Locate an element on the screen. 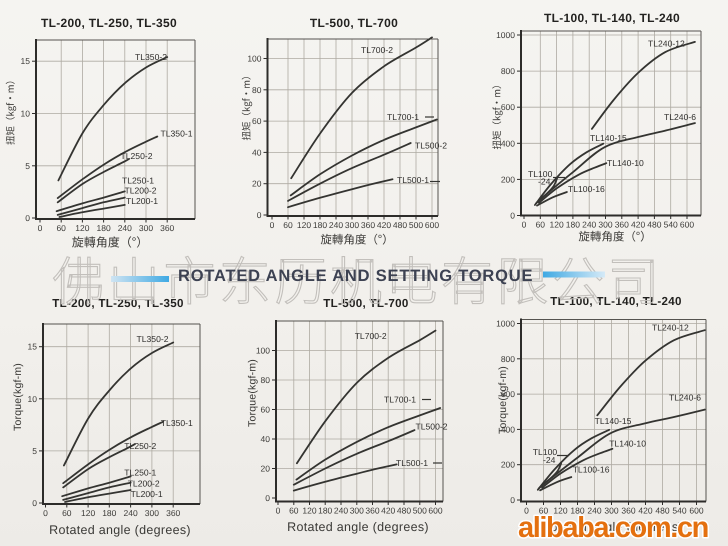 This screenshot has height=546, width=728. svg-text: 540 is located at coordinates (679, 511).